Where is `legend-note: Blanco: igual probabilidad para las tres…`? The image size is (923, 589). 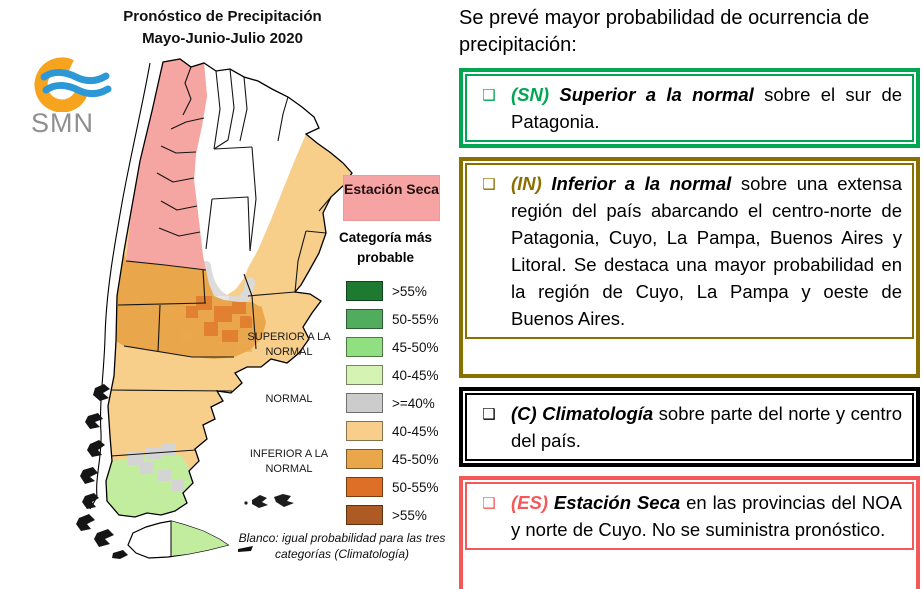
legend-note: Blanco: igual probabilidad para las tres… is located at coordinates (342, 546).